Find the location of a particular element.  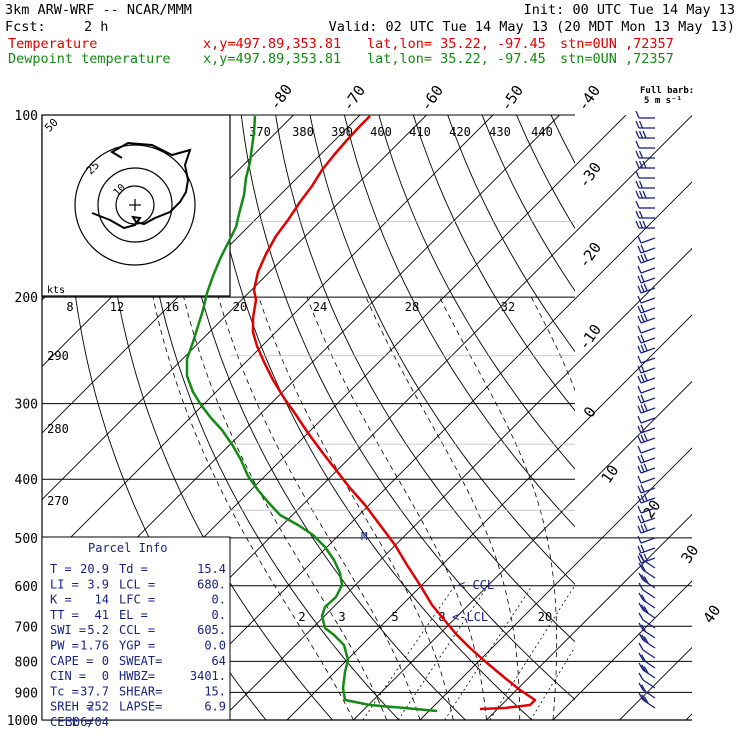

hodograph-inset: 50 25 10 kts is located at coordinates (136, 205).